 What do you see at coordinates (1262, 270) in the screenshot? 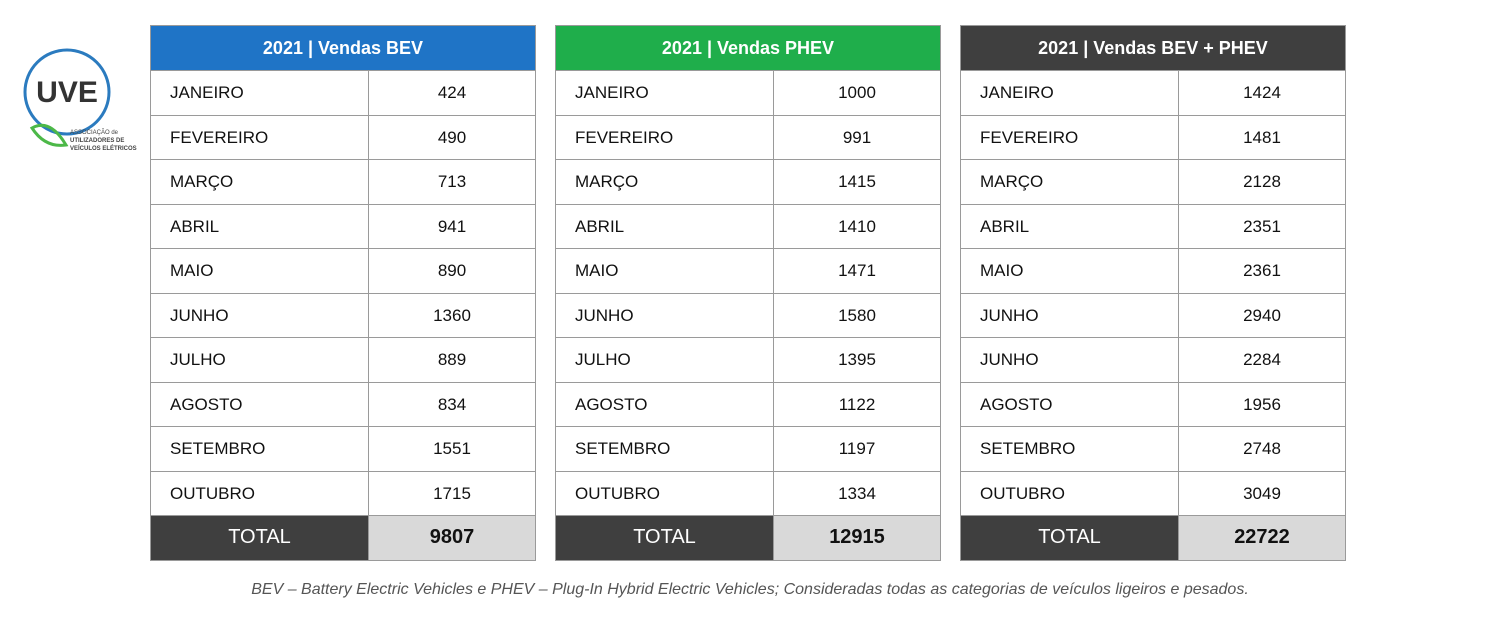
I see `value-cell: 2361` at bounding box center [1262, 270].